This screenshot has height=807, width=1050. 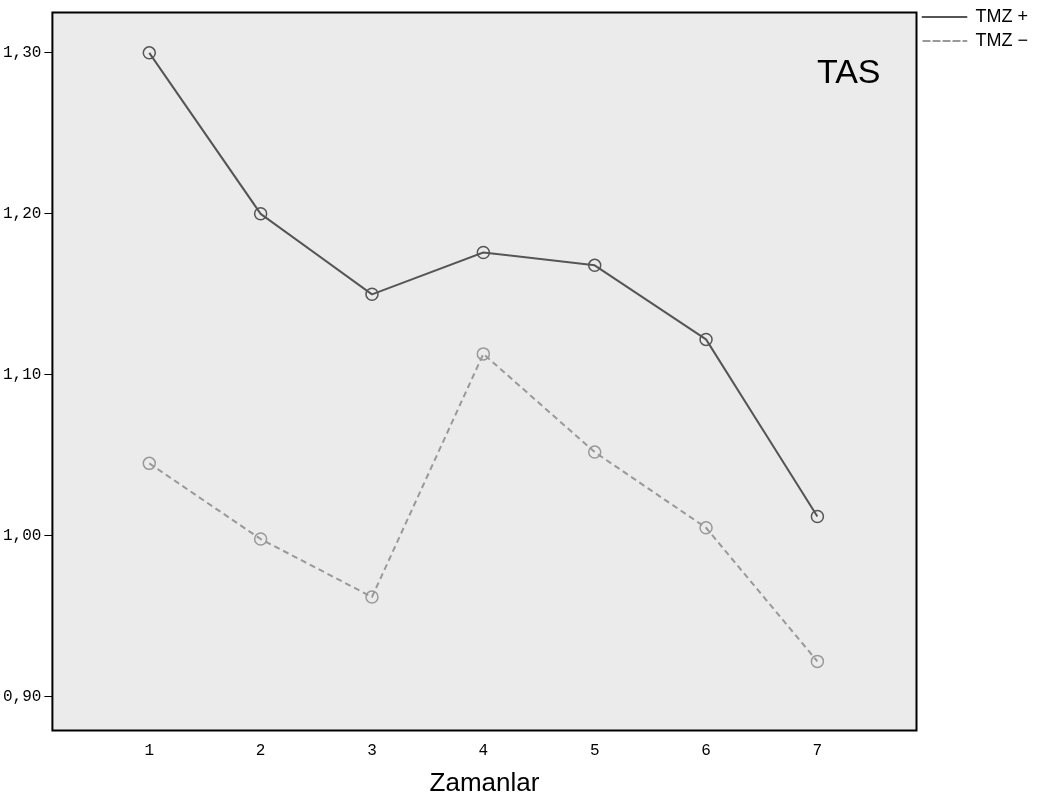 What do you see at coordinates (484, 781) in the screenshot?
I see `x-axis-title: Zamanlar` at bounding box center [484, 781].